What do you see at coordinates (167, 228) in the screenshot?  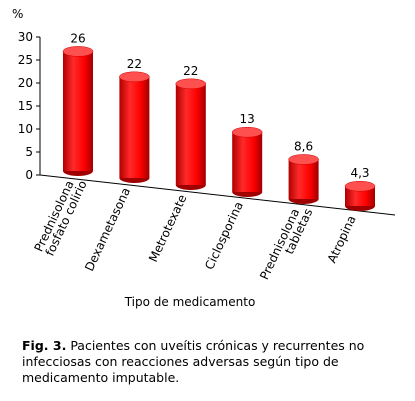 I see `x-tick-label: Metrotexate` at bounding box center [167, 228].